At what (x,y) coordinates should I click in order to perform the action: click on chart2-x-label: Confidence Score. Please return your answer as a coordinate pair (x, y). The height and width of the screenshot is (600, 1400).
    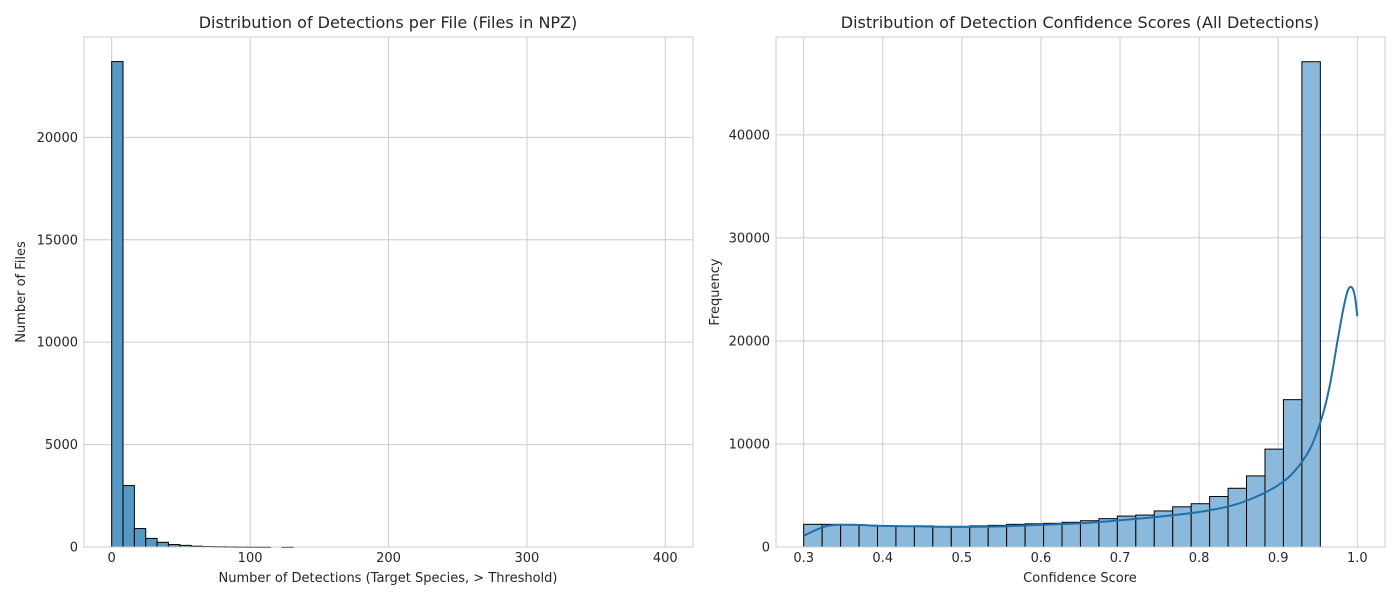
    Looking at the image, I should click on (1080, 578).